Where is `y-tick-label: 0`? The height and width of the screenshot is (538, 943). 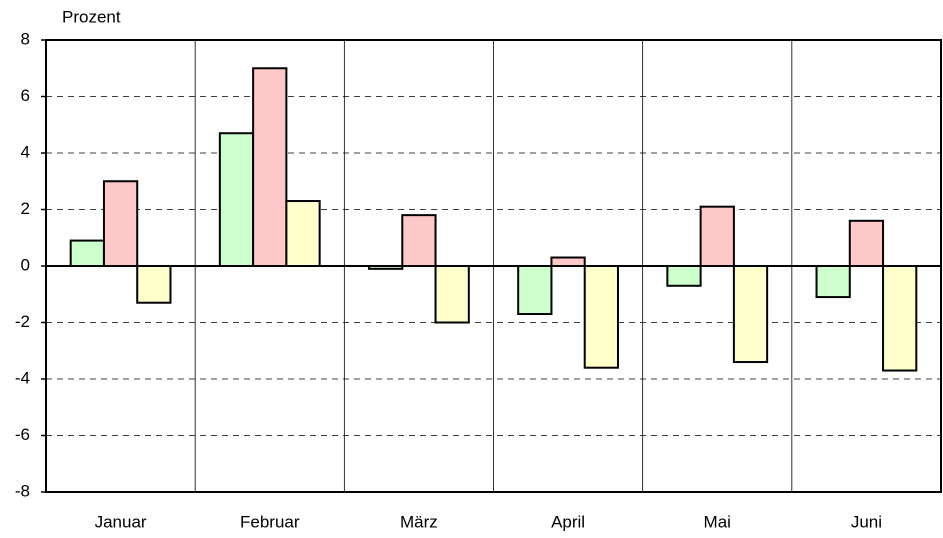
y-tick-label: 0 is located at coordinates (25, 264).